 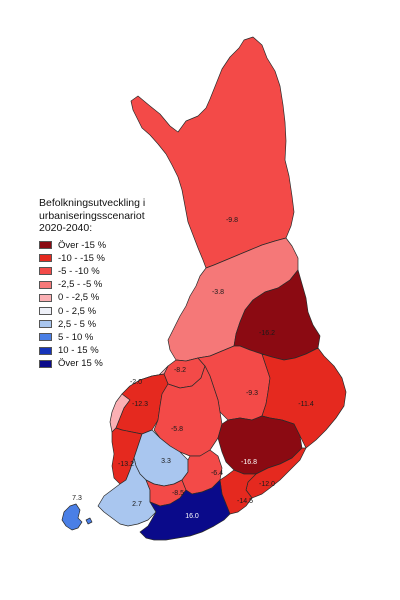 What do you see at coordinates (137, 504) in the screenshot?
I see `label-egentliga-finland: 2.7` at bounding box center [137, 504].